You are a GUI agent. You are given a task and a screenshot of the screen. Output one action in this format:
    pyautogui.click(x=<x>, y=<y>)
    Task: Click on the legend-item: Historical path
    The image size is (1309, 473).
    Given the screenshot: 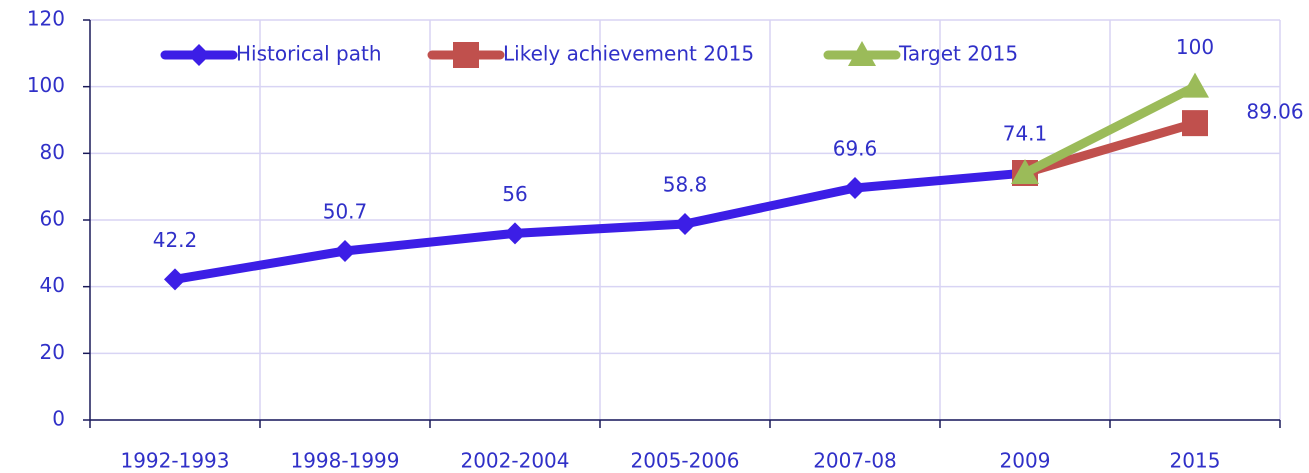 What is the action you would take?
    pyautogui.click(x=271, y=54)
    